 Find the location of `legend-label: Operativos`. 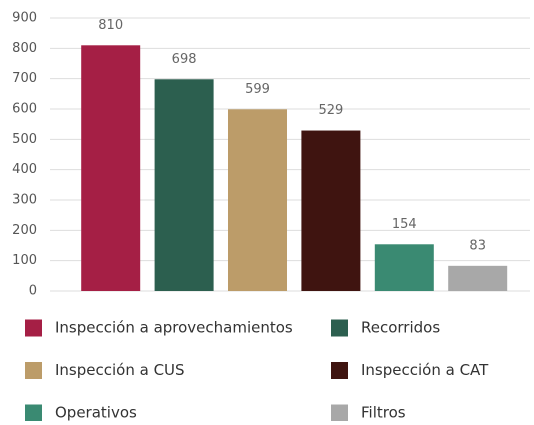

legend-label: Operativos is located at coordinates (96, 413).